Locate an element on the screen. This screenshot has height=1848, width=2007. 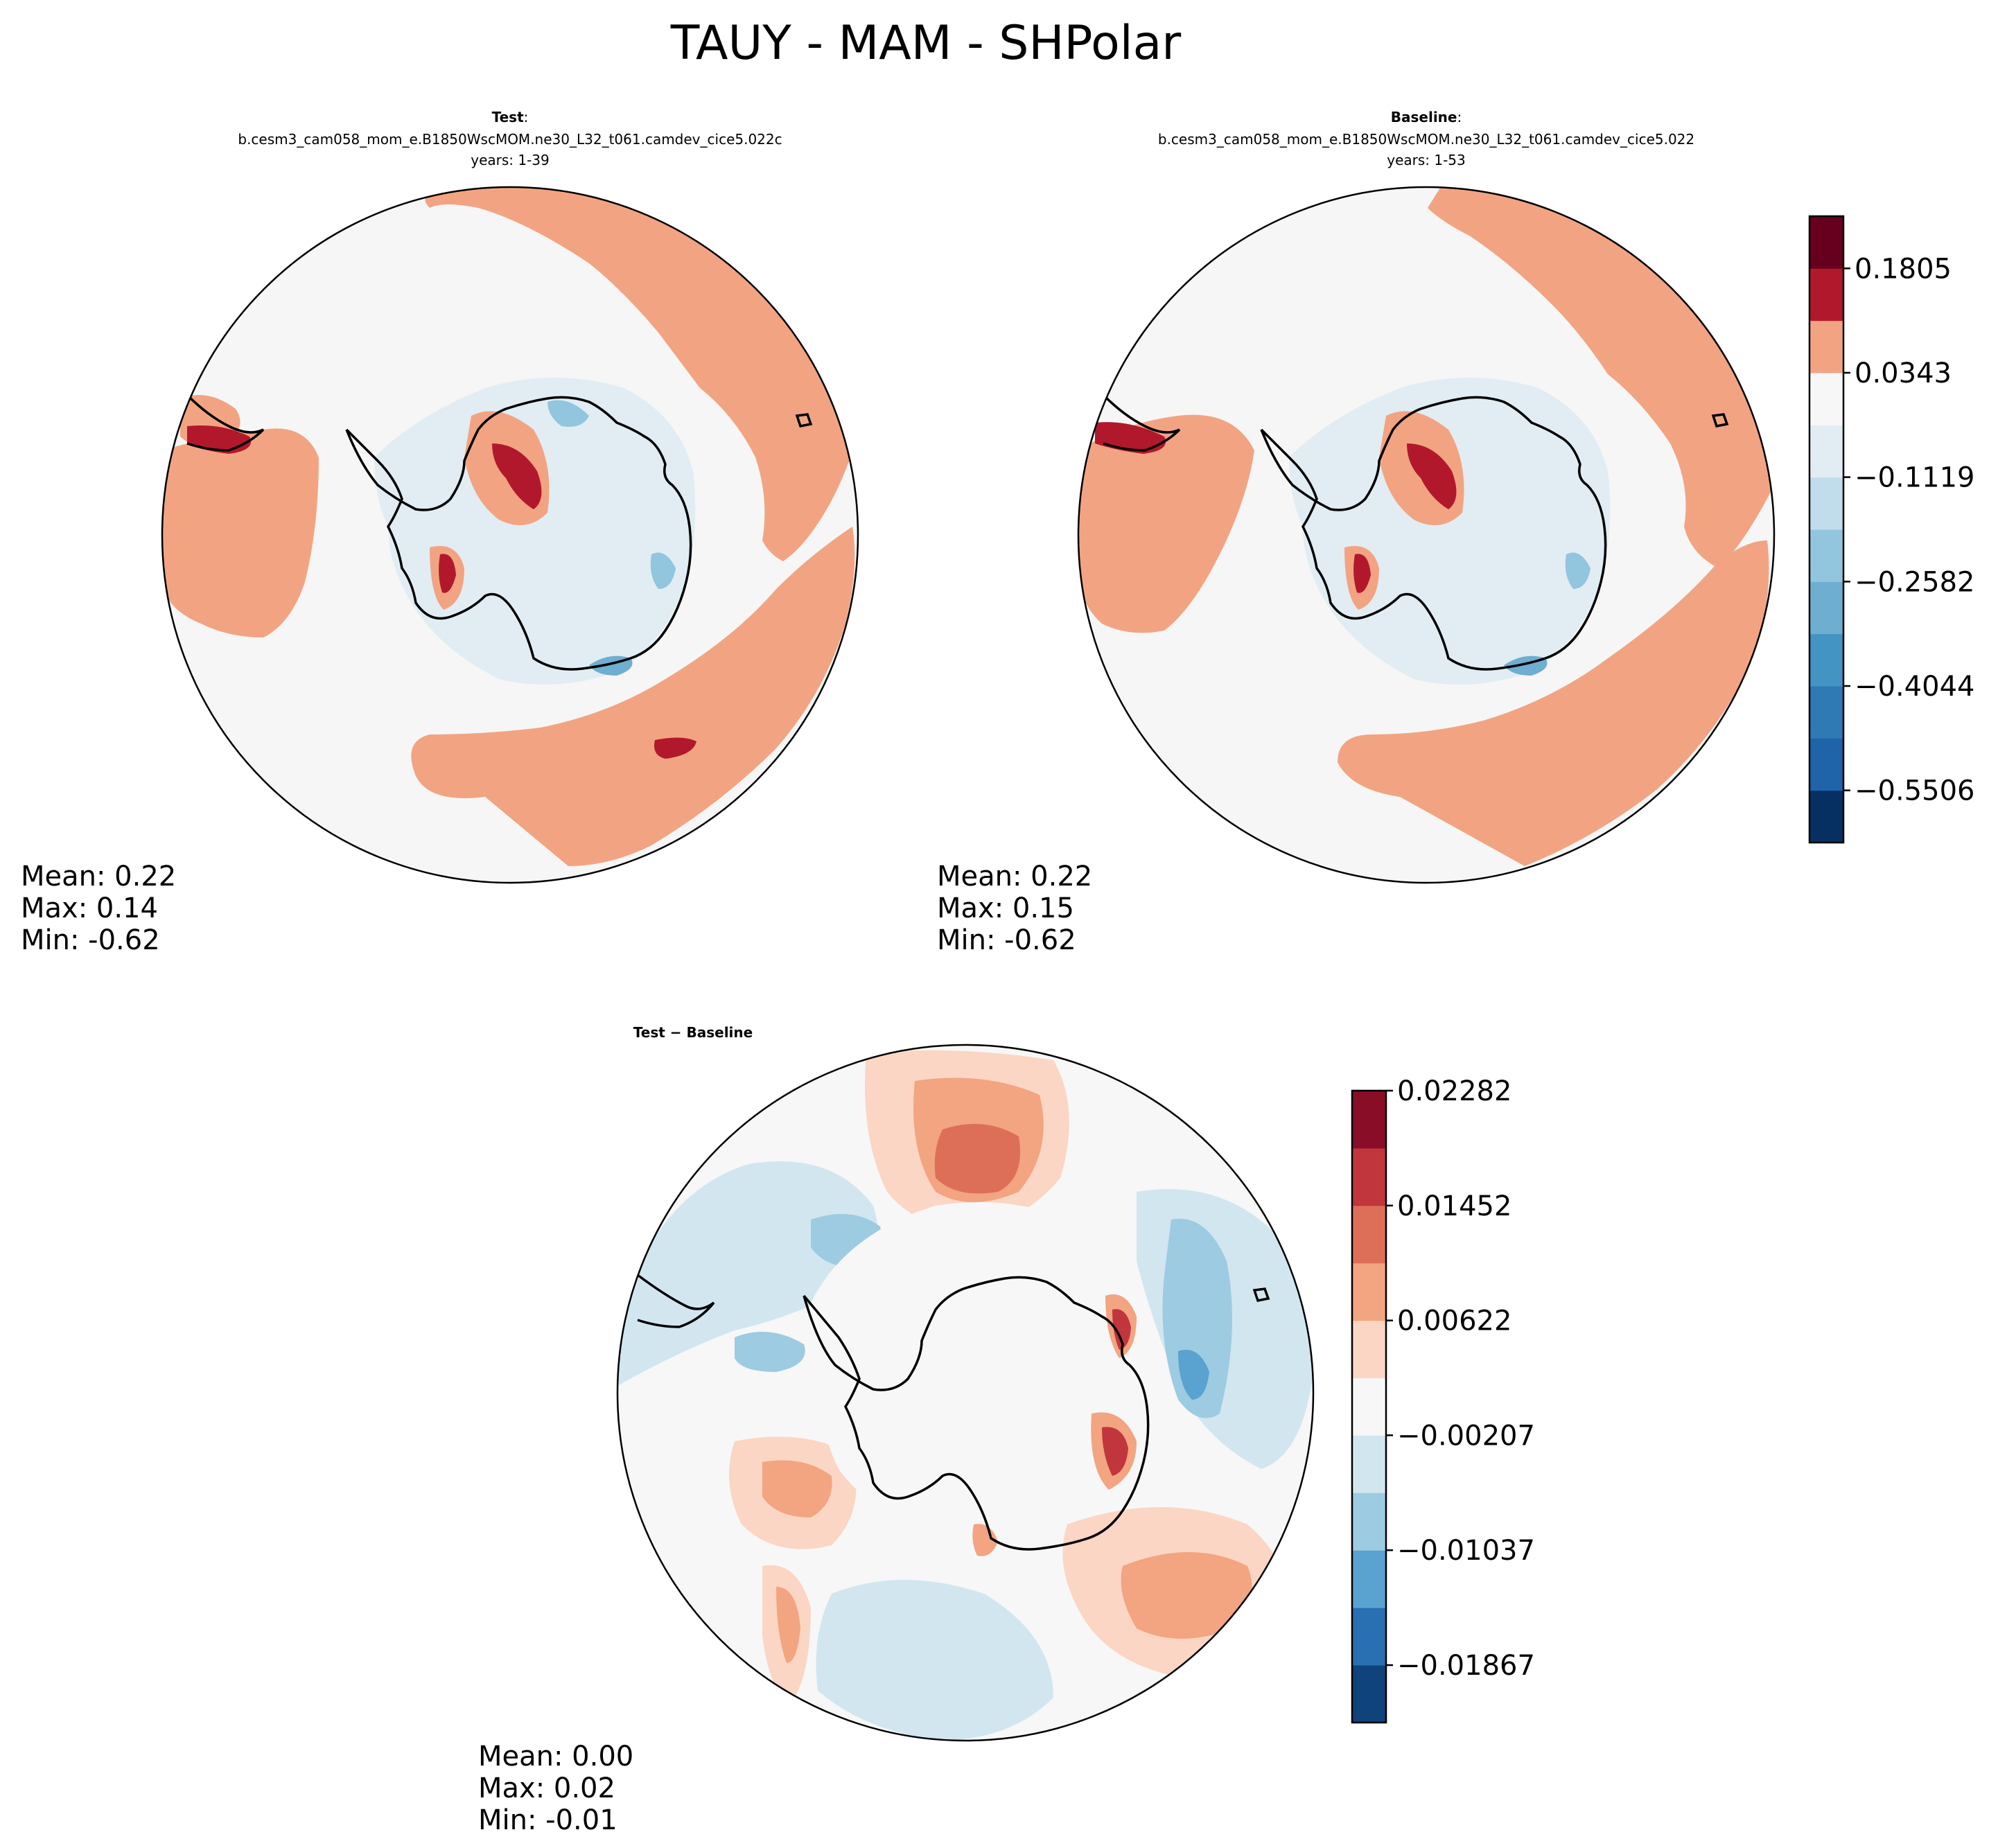
colorbar-diff-tick-label: 0.01452 is located at coordinates (1454, 1206).